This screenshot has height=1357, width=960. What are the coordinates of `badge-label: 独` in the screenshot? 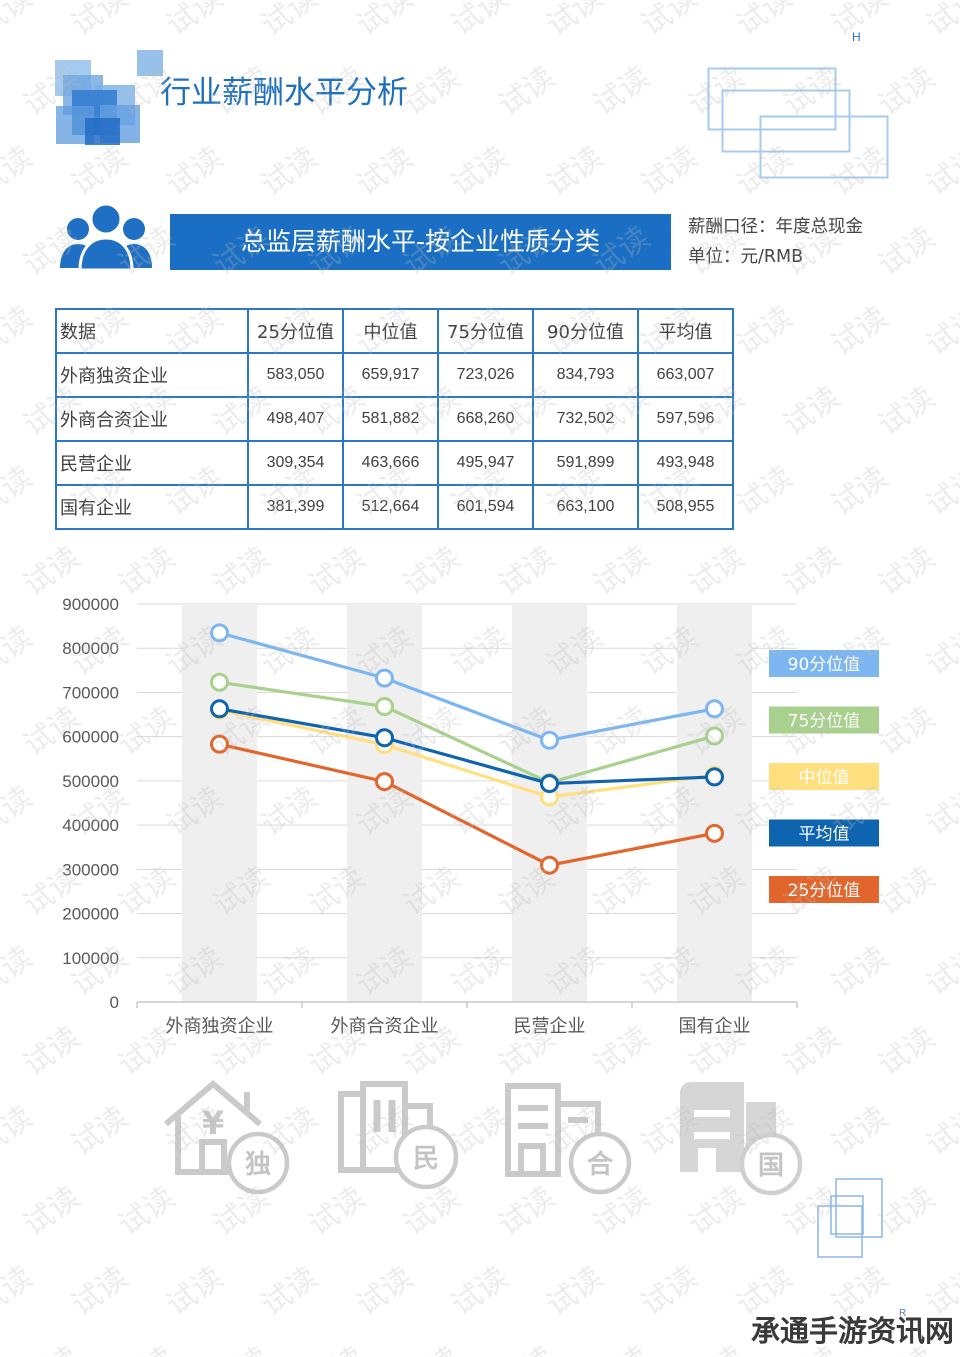 It's located at (258, 1165).